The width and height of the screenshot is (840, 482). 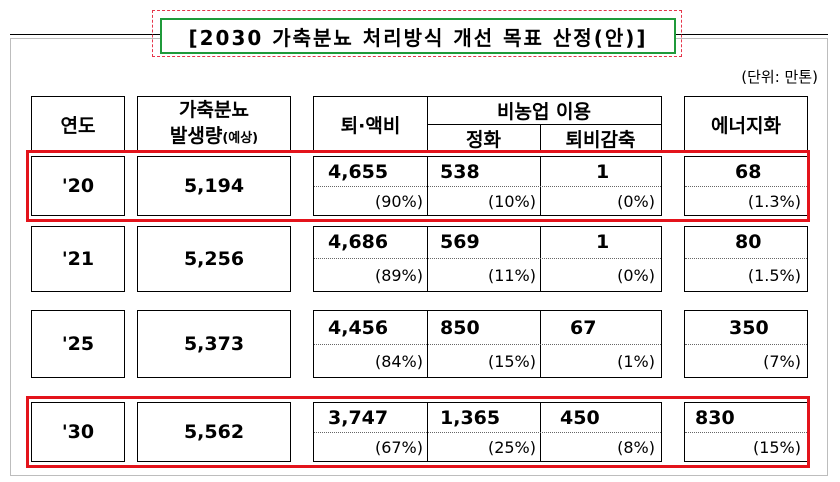 What do you see at coordinates (78, 432) in the screenshot?
I see `year-cell: '30` at bounding box center [78, 432].